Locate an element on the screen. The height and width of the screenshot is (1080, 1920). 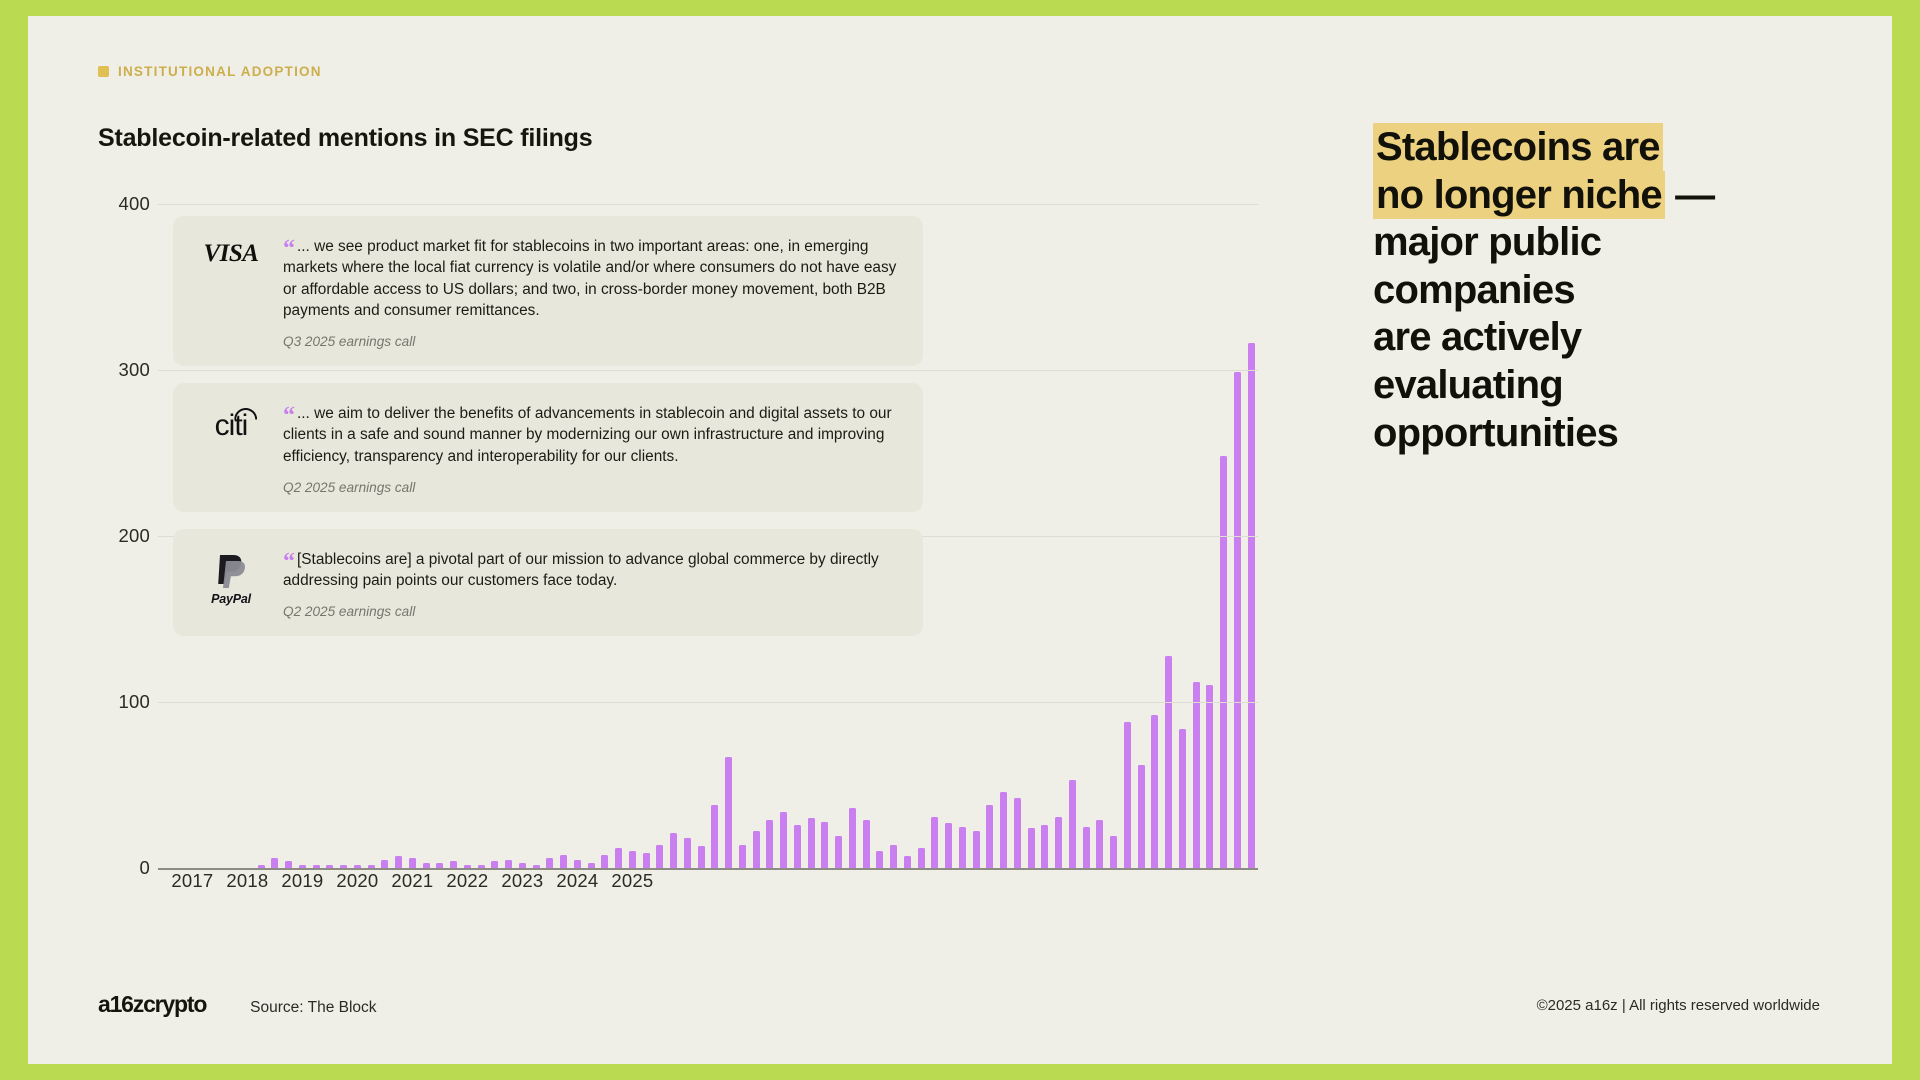
callout-dash: — is located at coordinates (1689, 194).